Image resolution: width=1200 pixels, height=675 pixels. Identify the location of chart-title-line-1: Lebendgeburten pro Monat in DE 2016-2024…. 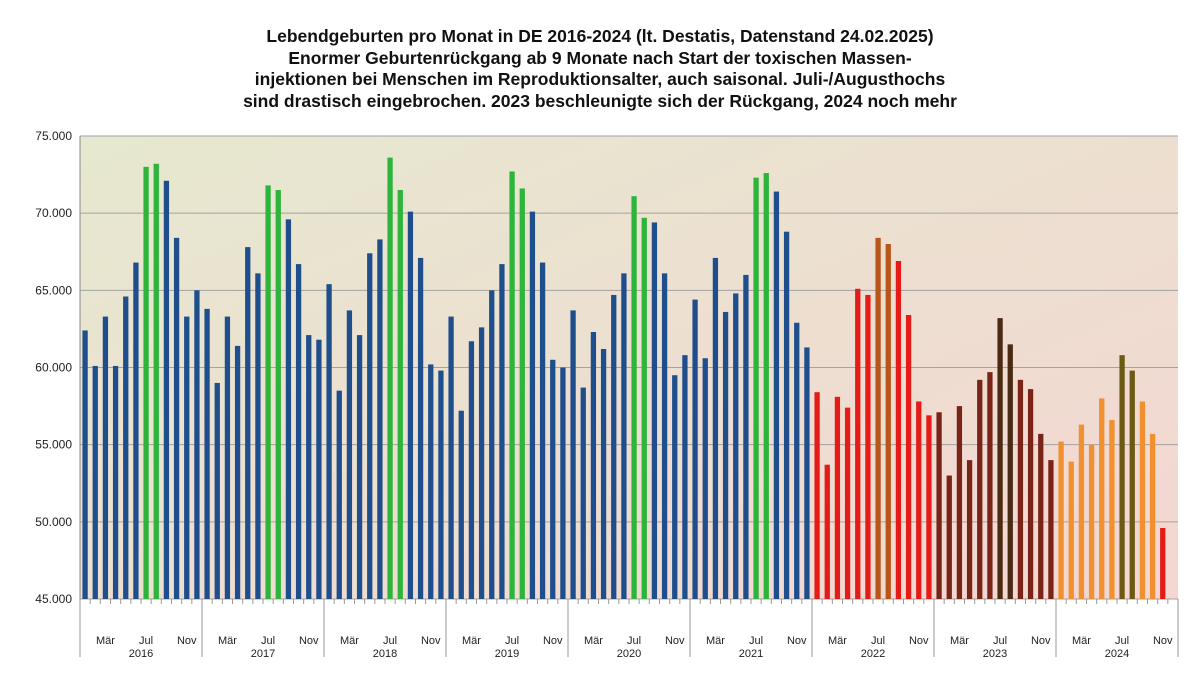
(600, 36).